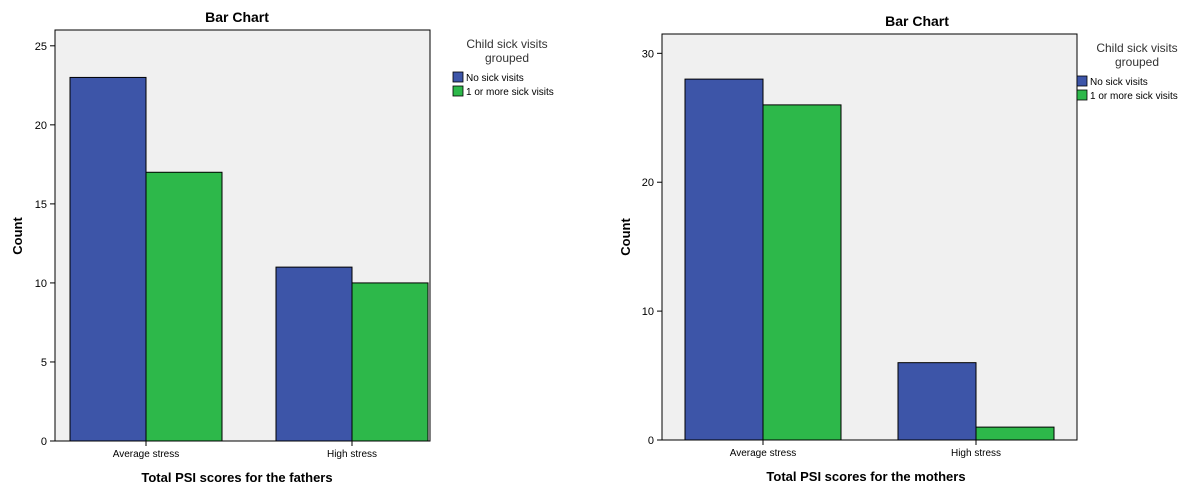 The width and height of the screenshot is (1189, 492). Describe the element at coordinates (44, 363) in the screenshot. I see `y-tick-label: 5` at that location.